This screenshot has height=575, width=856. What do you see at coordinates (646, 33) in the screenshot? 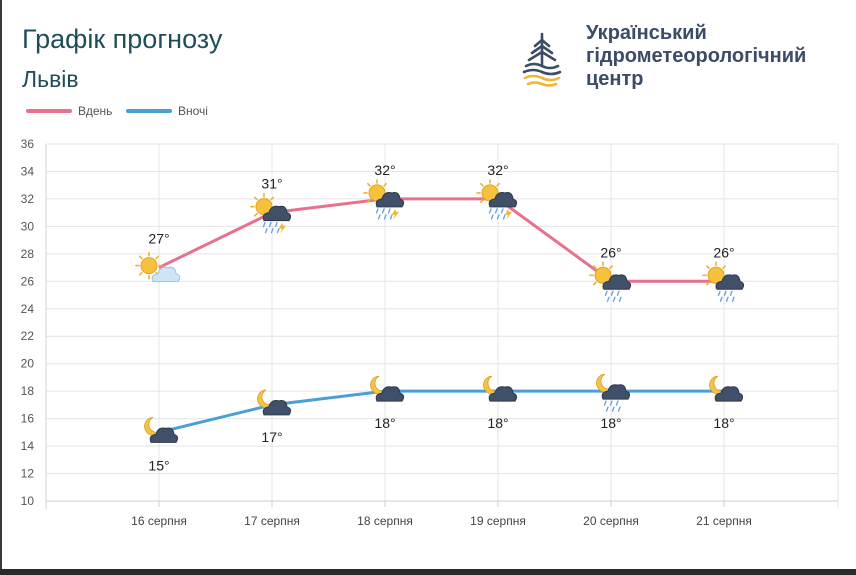
I see `org-line-1: Український` at bounding box center [646, 33].